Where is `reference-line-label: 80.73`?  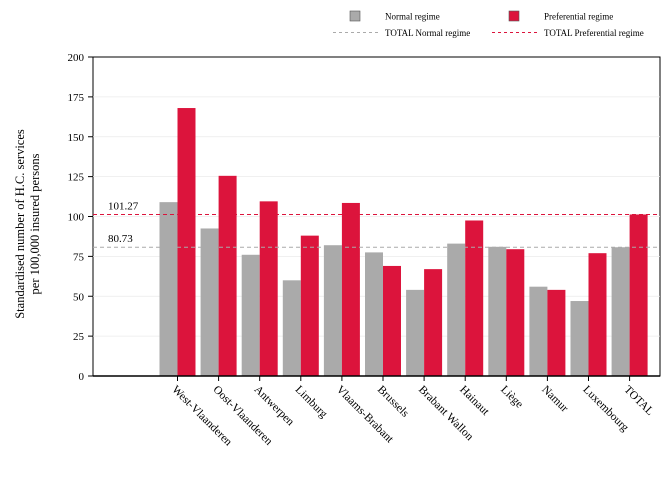 reference-line-label: 80.73 is located at coordinates (120, 239).